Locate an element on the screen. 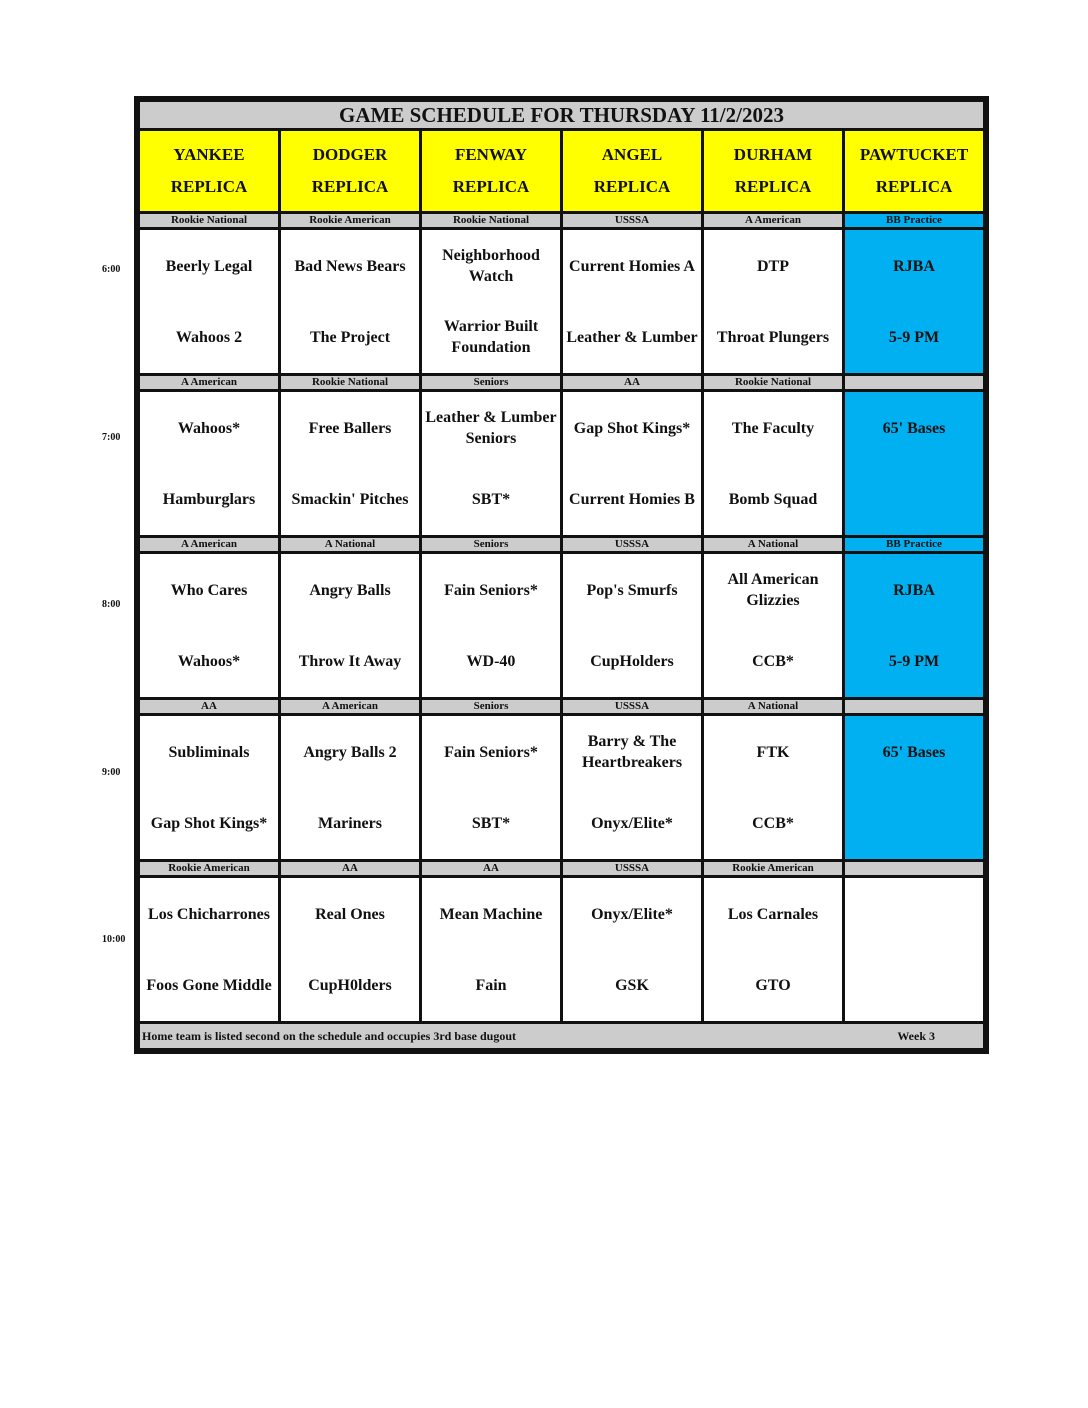 The image size is (1088, 1408). away-team: Fain Seniors* is located at coordinates (491, 590).